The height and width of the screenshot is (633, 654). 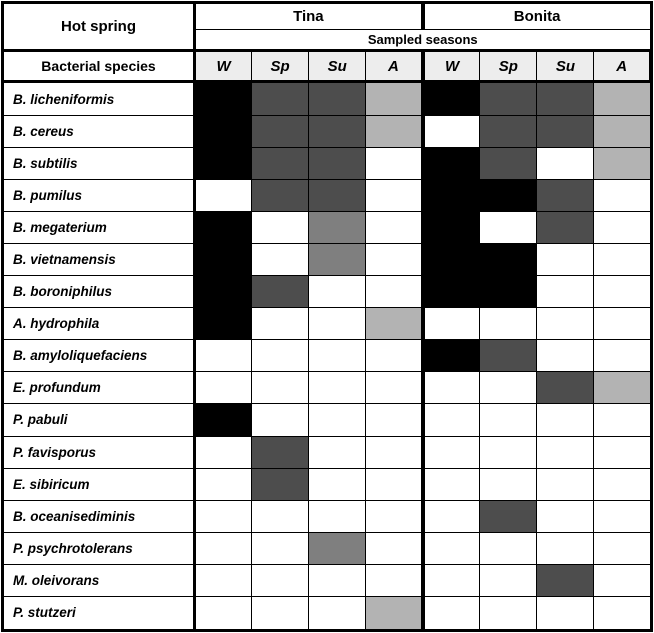 What do you see at coordinates (395, 66) in the screenshot?
I see `header-season-a-tina: A` at bounding box center [395, 66].